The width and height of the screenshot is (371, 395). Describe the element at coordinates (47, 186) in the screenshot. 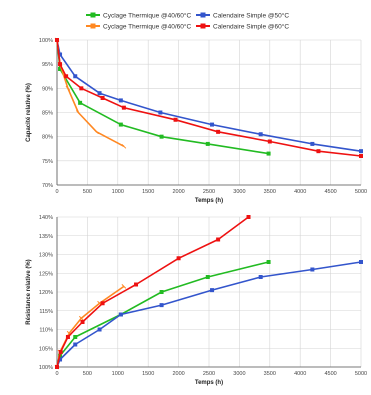

I see `y-tick-label-0-0: 70%` at that location.